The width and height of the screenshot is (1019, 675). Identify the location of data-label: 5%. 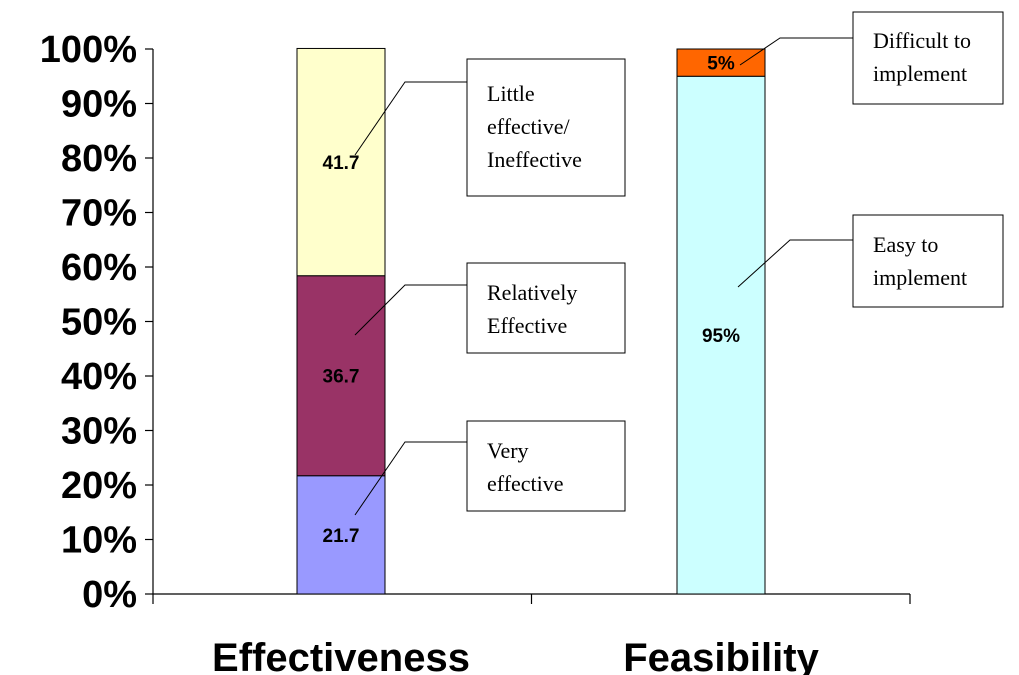
(721, 64).